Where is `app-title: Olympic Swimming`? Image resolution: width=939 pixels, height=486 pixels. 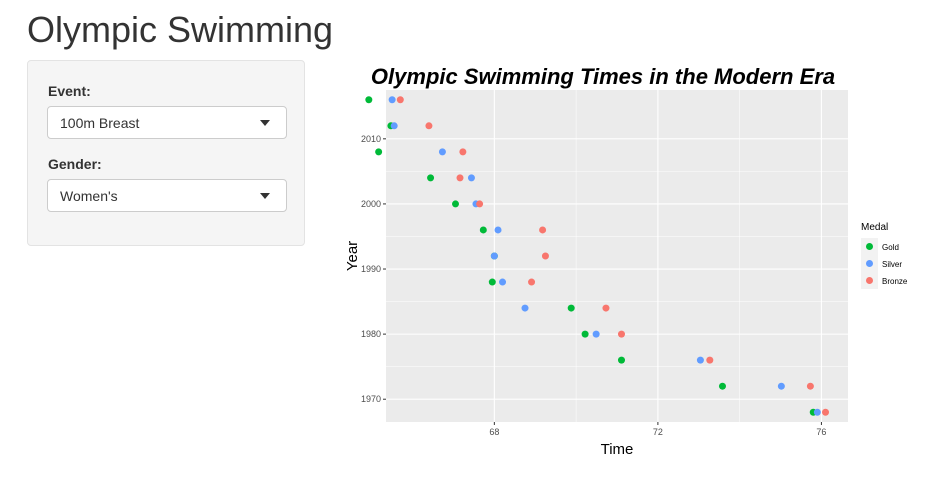
app-title: Olympic Swimming is located at coordinates (180, 29).